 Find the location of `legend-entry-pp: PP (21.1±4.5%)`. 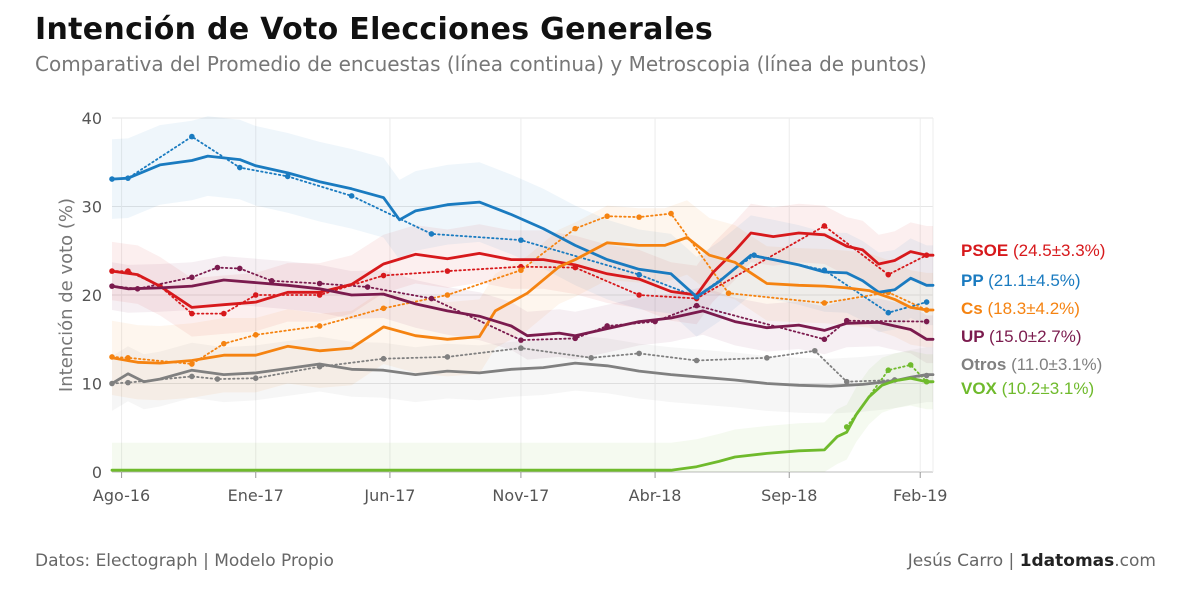

legend-entry-pp: PP (21.1±4.5%) is located at coordinates (1021, 280).